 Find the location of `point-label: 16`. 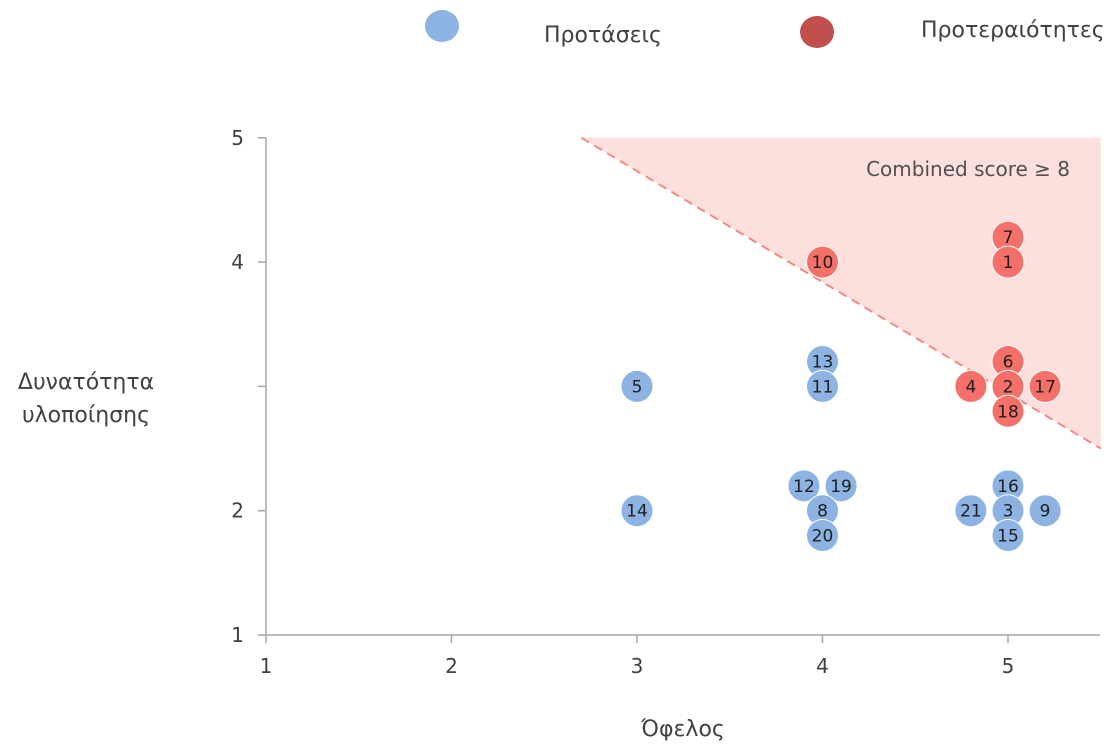

point-label: 16 is located at coordinates (1008, 487).